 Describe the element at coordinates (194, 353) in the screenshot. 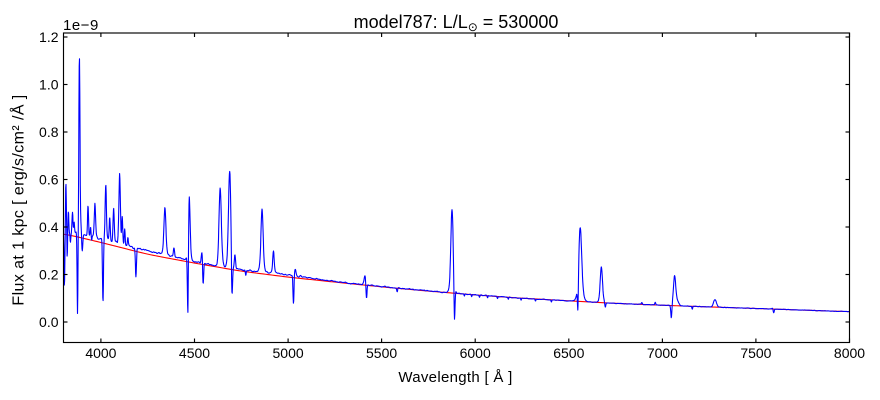

I see `svg-text: 4500` at that location.